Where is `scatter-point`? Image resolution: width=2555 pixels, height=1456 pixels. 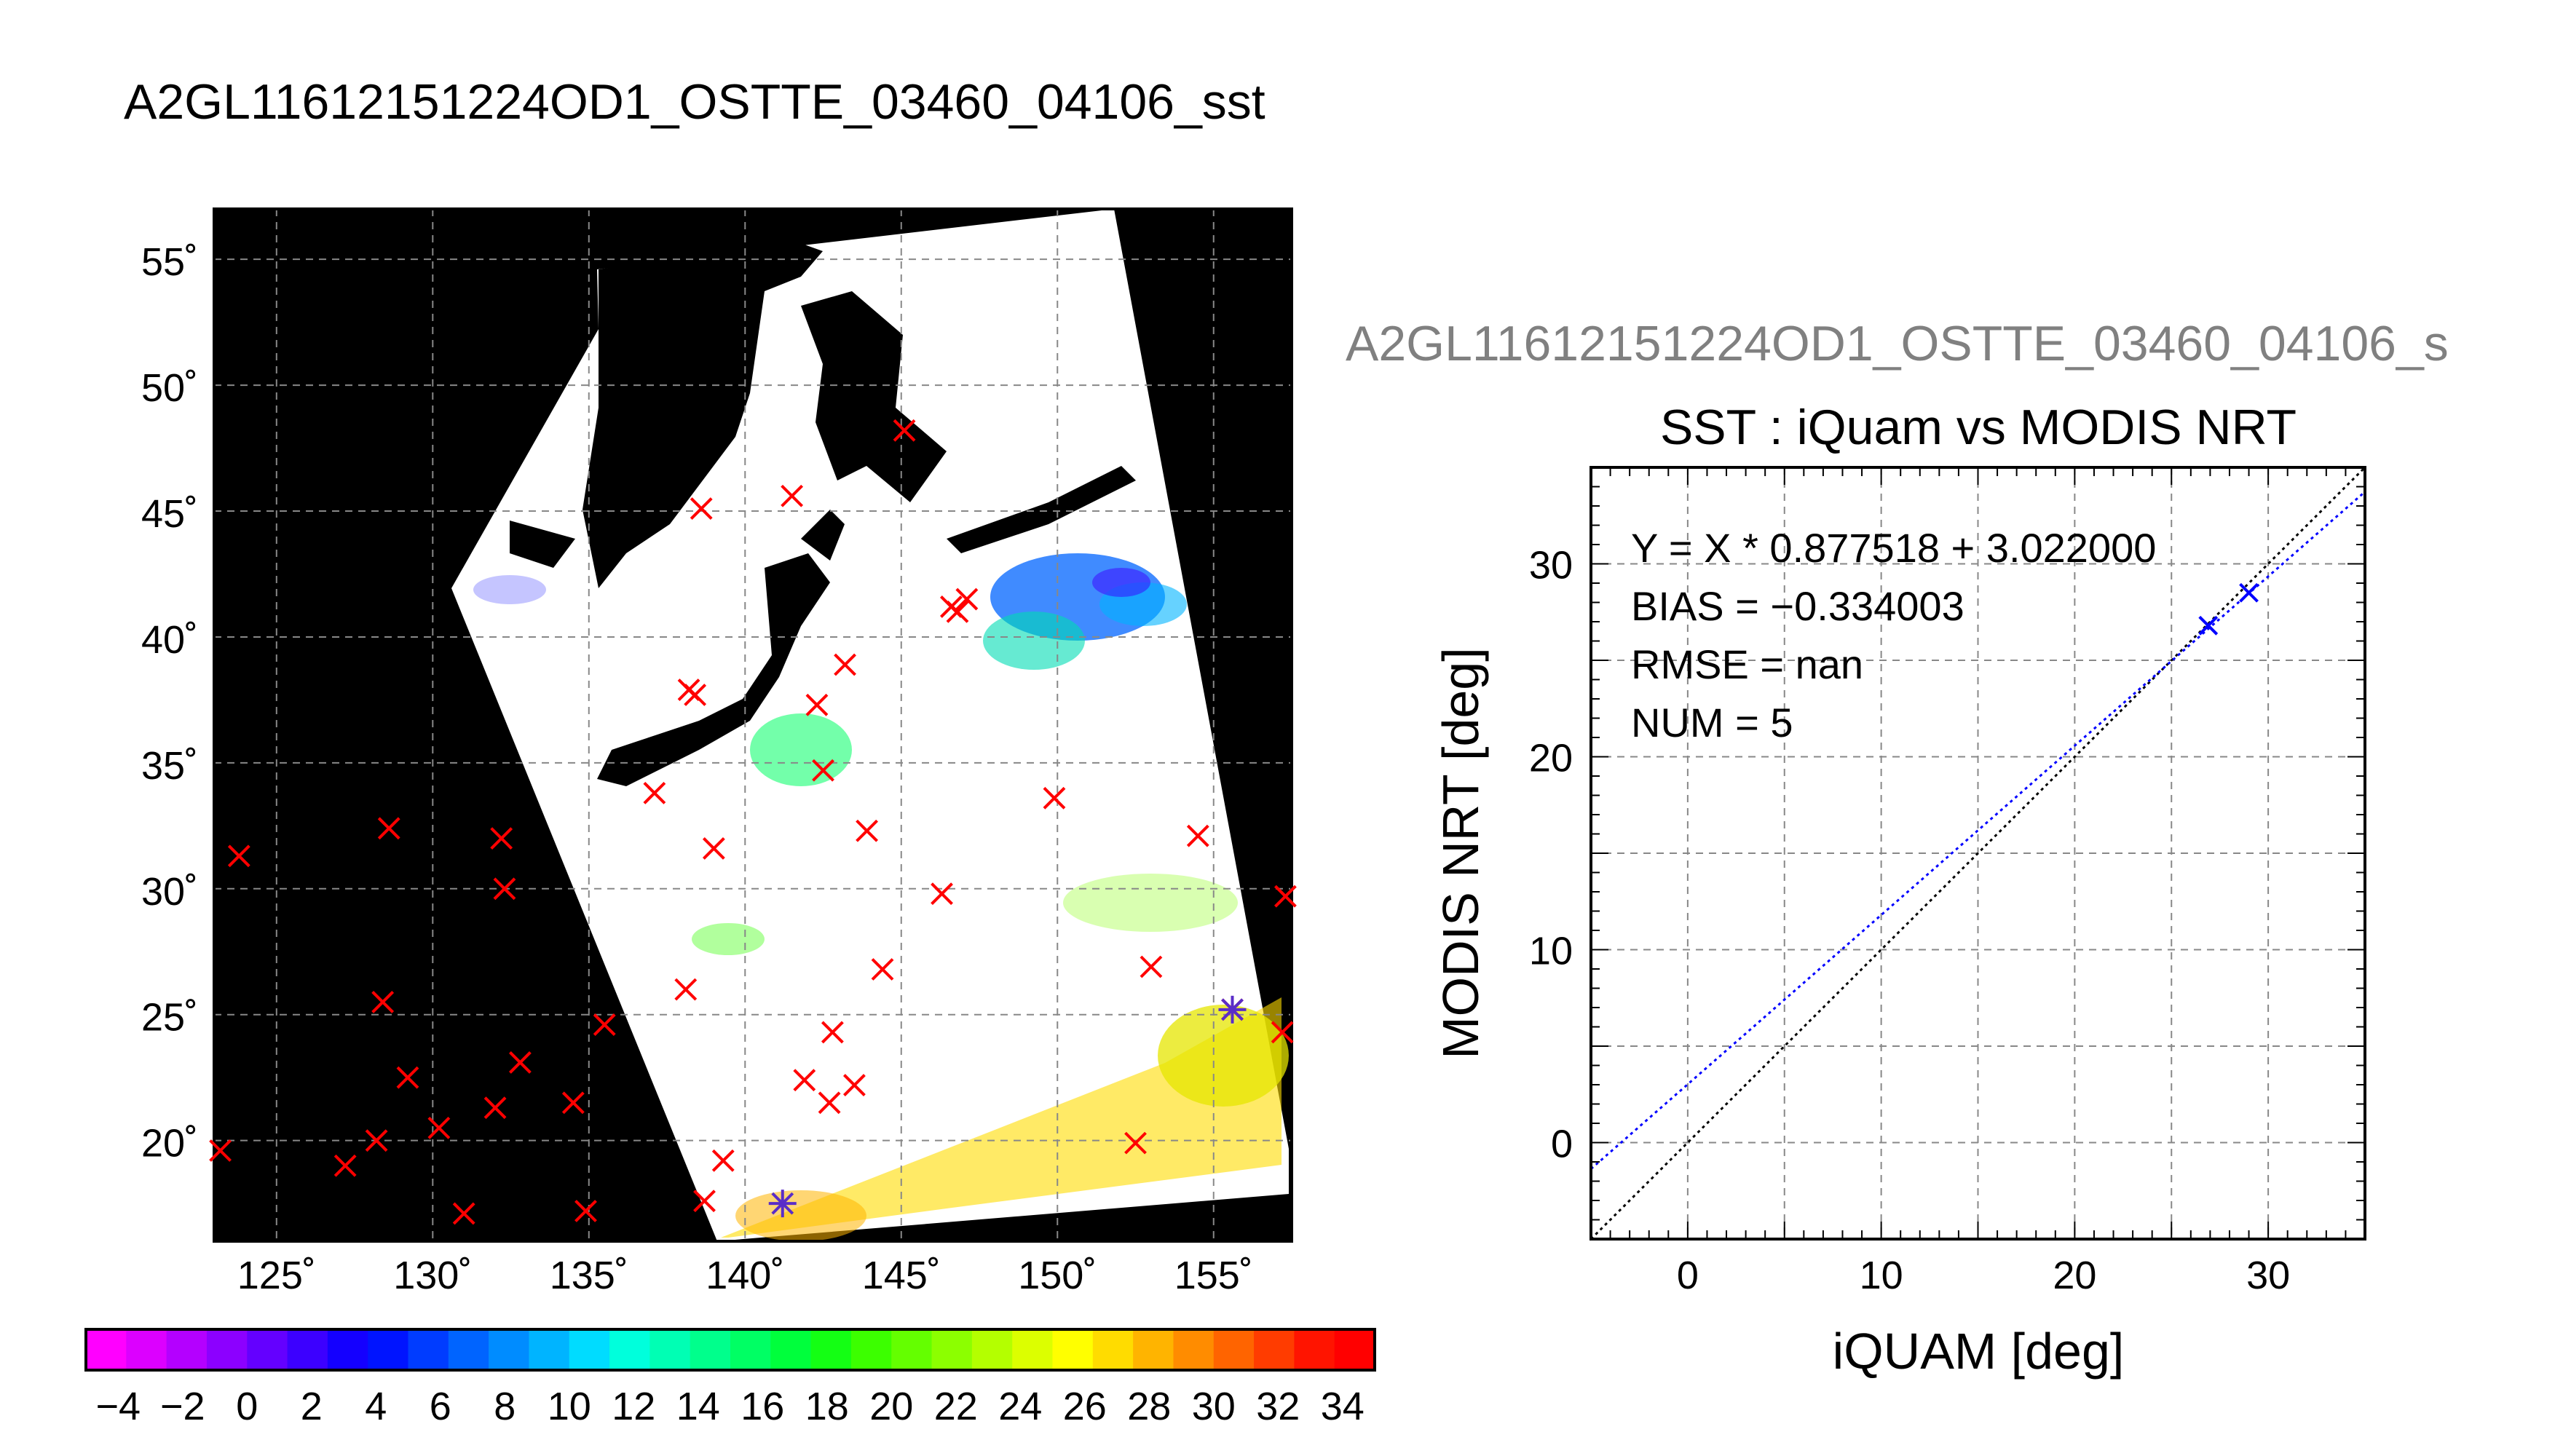
scatter-point is located at coordinates (2249, 592).